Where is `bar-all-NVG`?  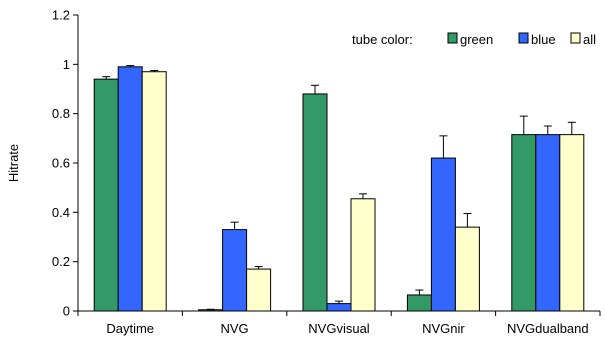
bar-all-NVG is located at coordinates (259, 290).